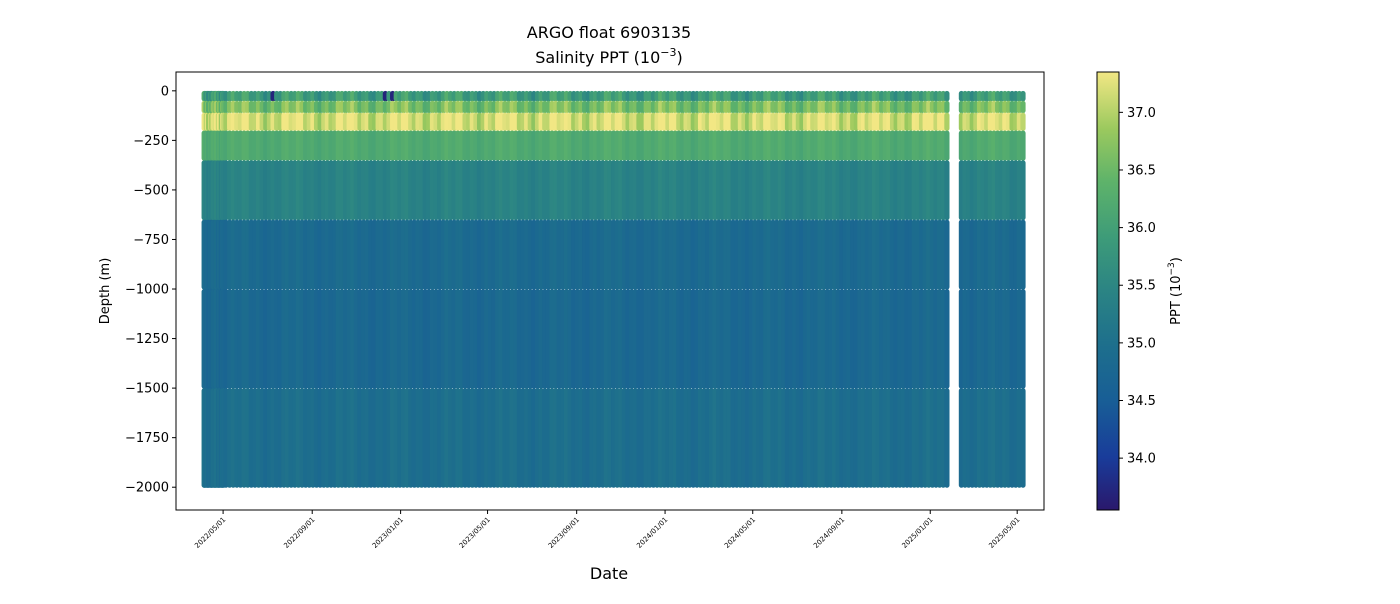 The width and height of the screenshot is (1400, 604). What do you see at coordinates (1141, 343) in the screenshot?
I see `colorbar-tick-label-3: 35.0` at bounding box center [1141, 343].